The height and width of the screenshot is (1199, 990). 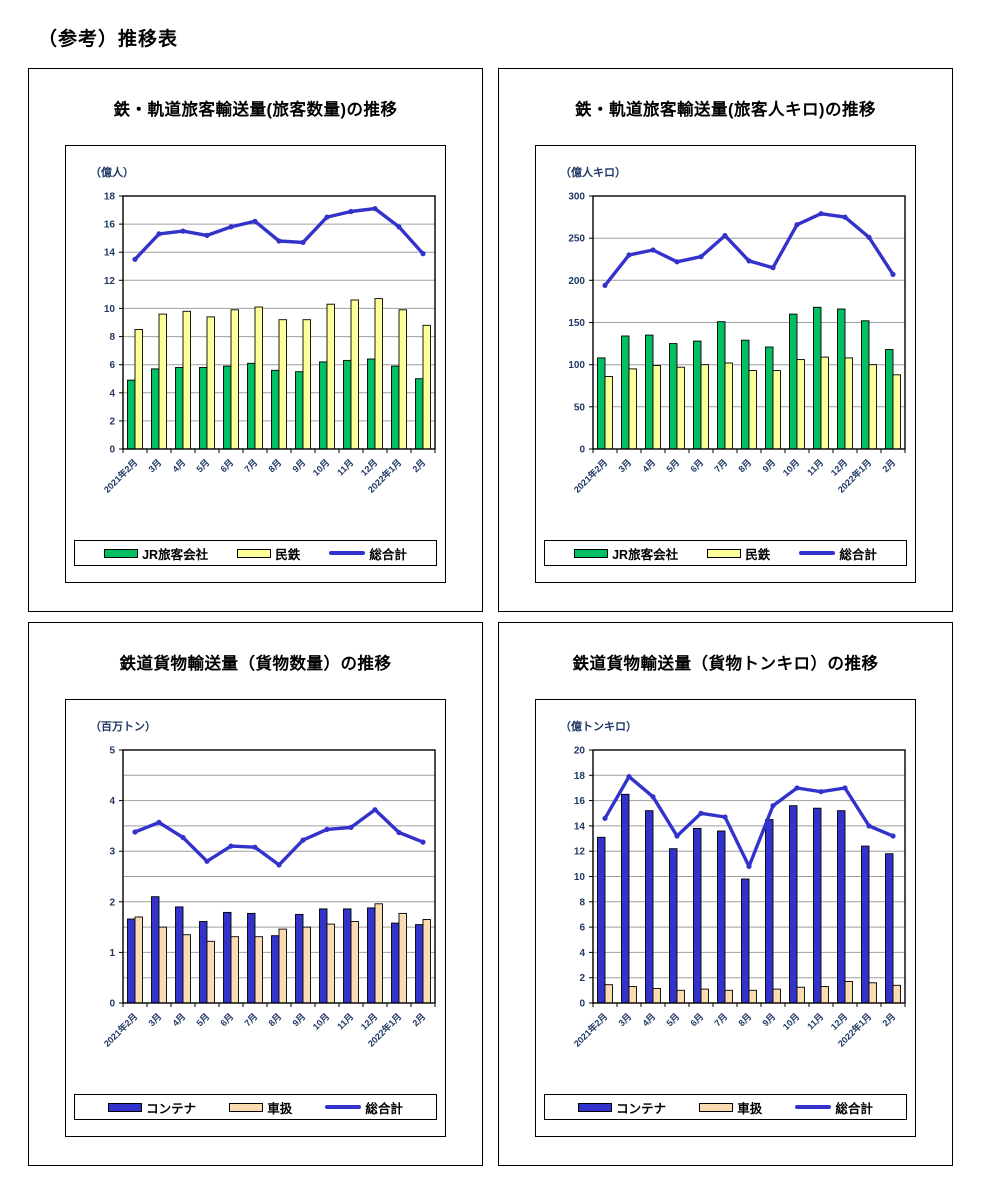 What do you see at coordinates (576, 281) in the screenshot?
I see `y-tick-label: 200` at bounding box center [576, 281].